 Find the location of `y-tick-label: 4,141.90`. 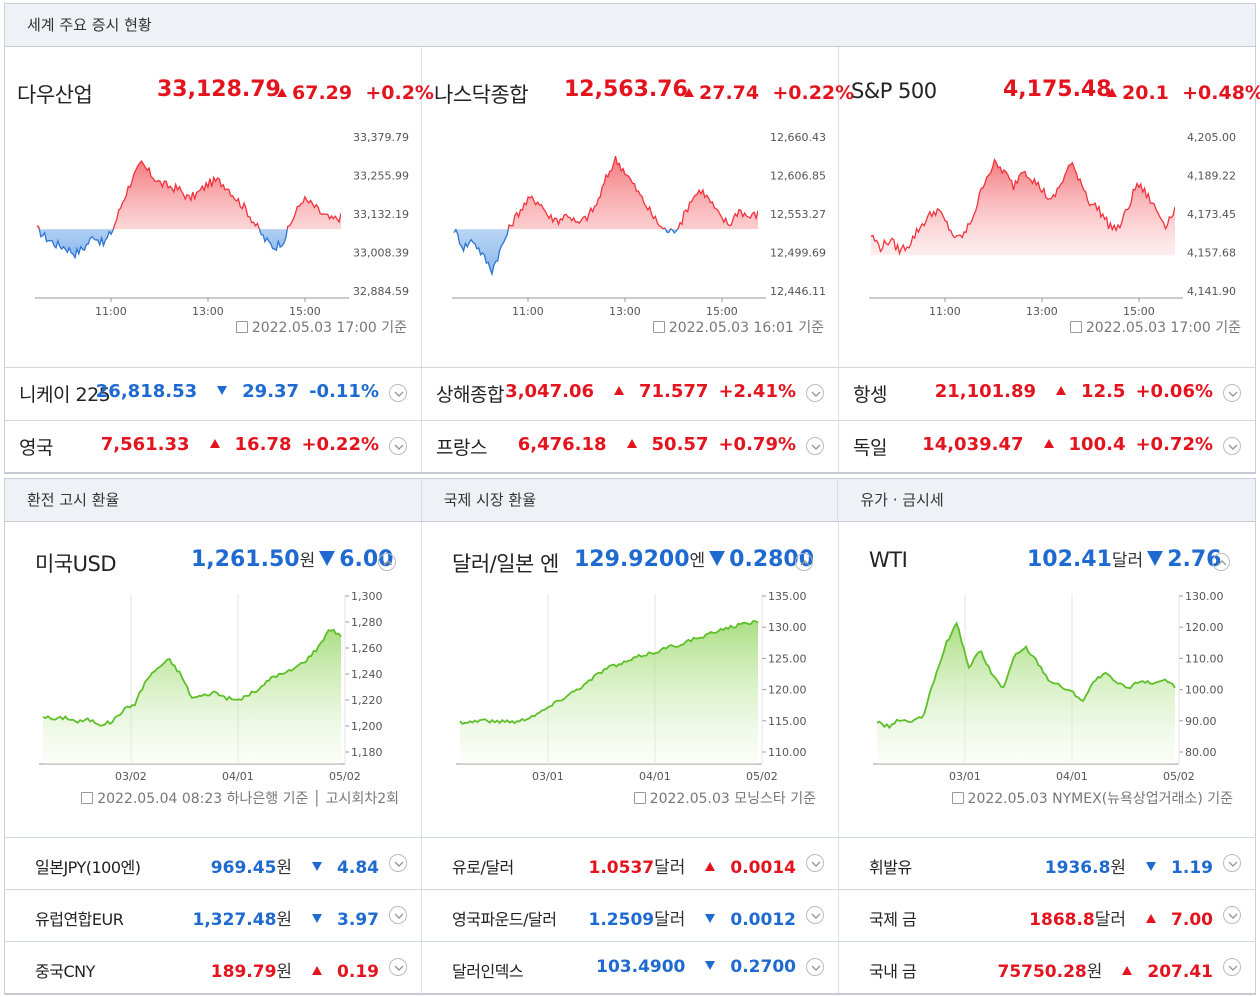

y-tick-label: 4,141.90 is located at coordinates (1211, 291).